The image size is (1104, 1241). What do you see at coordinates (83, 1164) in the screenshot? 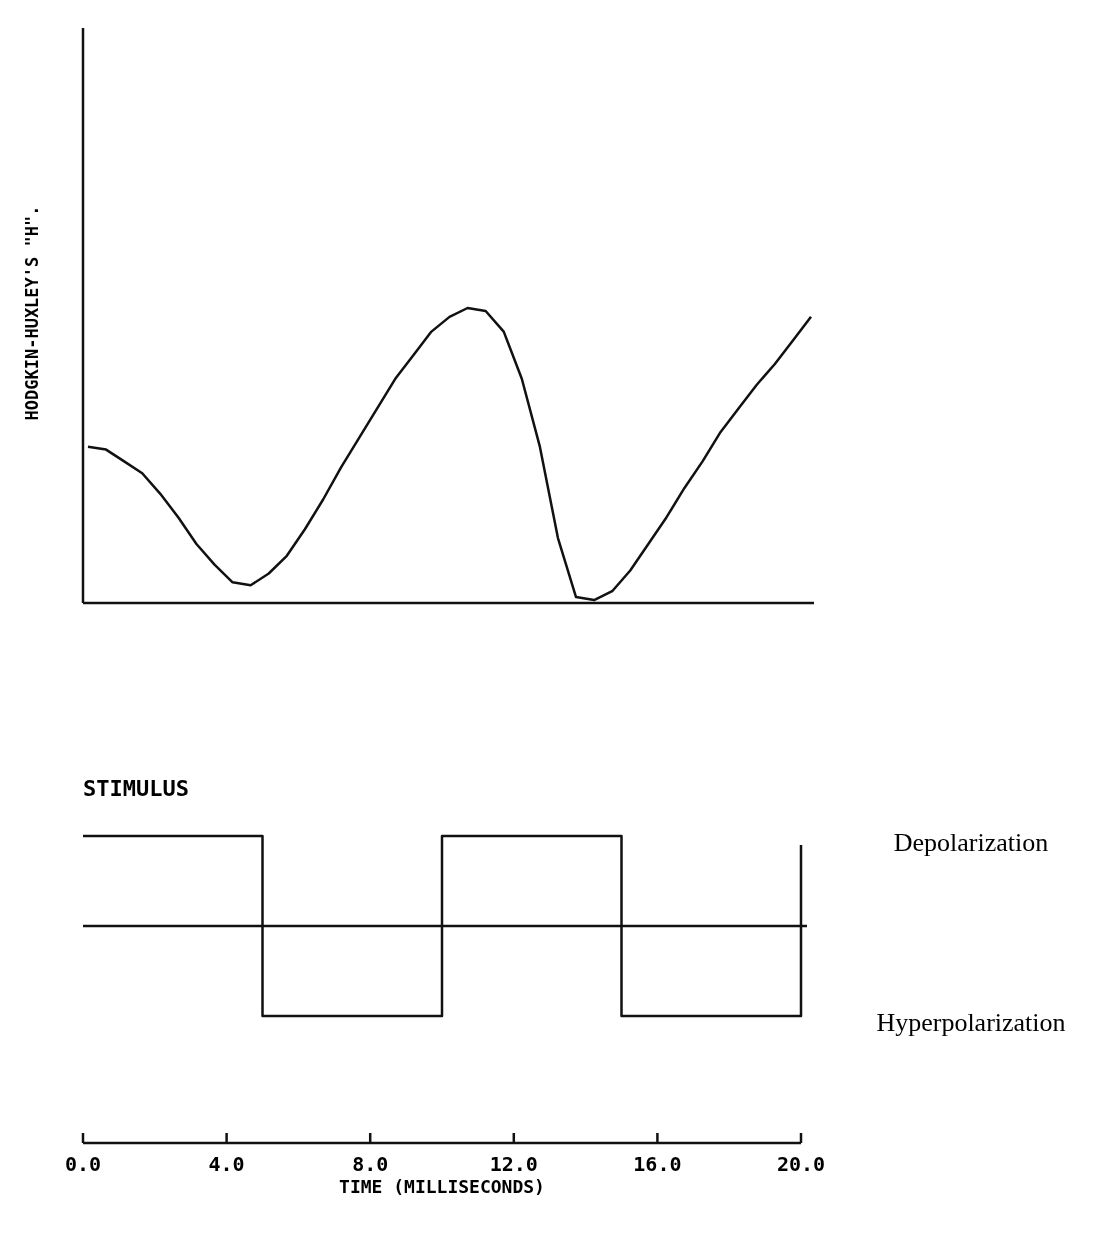
I see `x-tick-label: 0.0` at bounding box center [83, 1164].